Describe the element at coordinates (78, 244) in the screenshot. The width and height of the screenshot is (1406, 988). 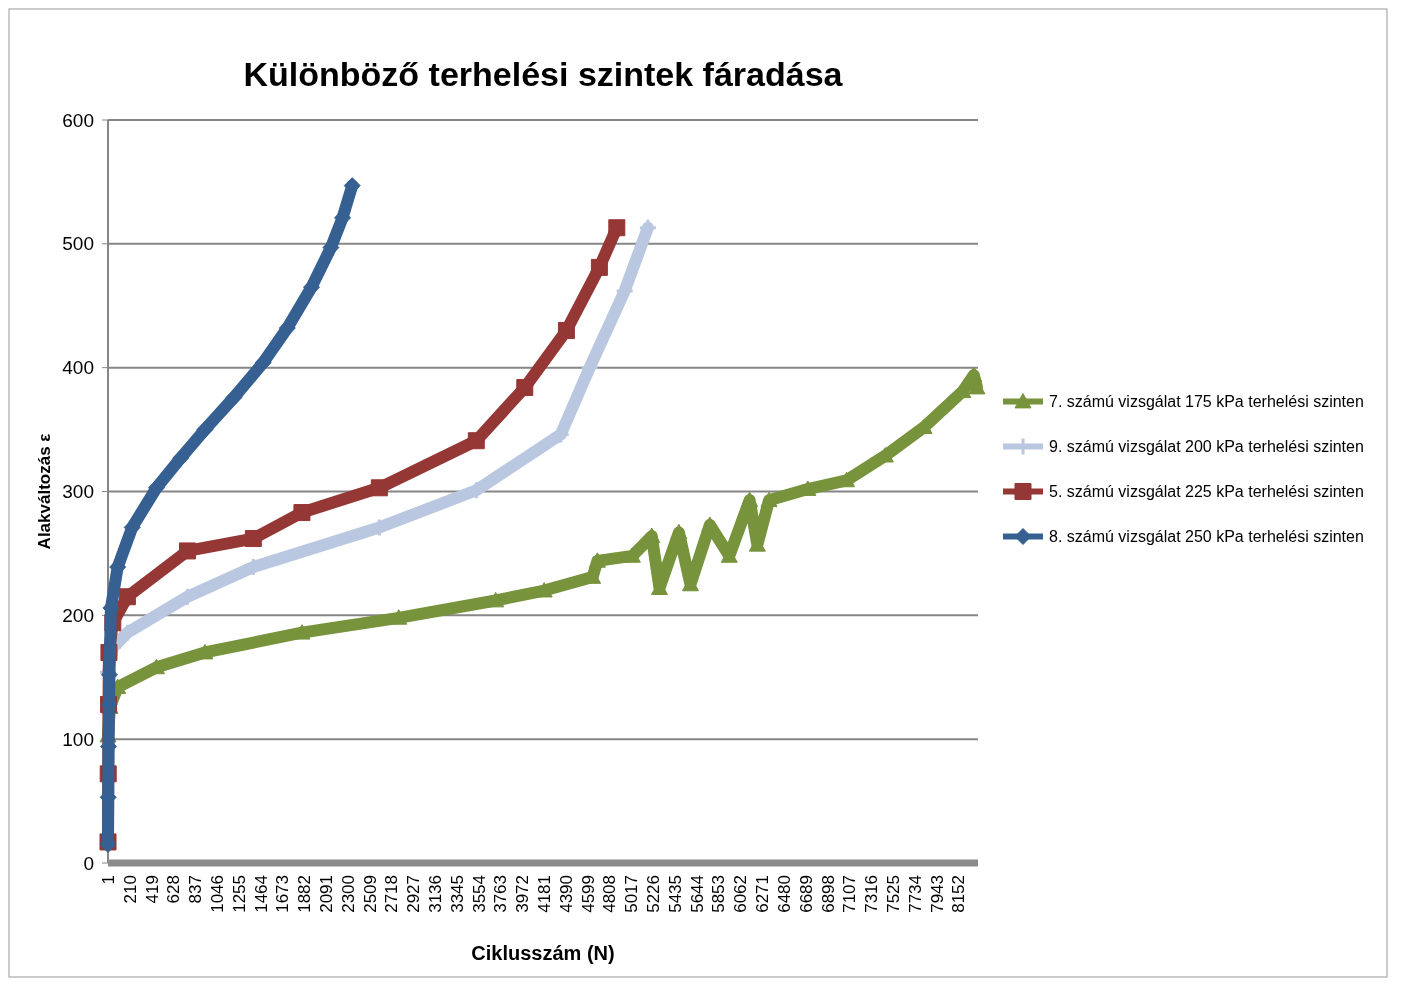
I see `y-tick-label: 500` at that location.